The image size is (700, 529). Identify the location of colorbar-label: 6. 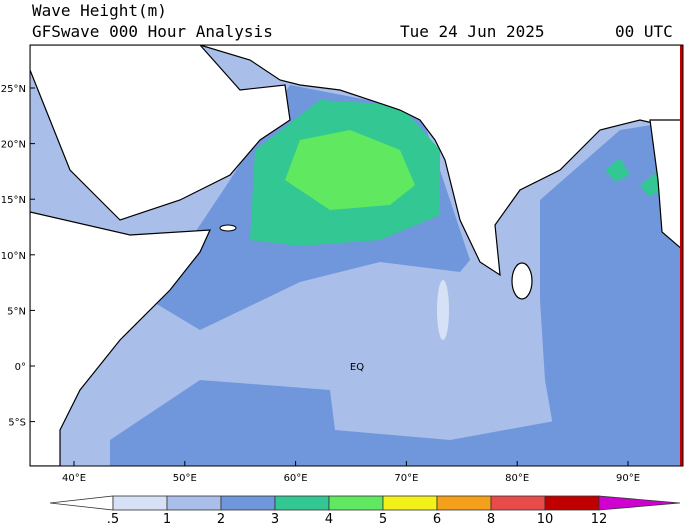
(437, 518).